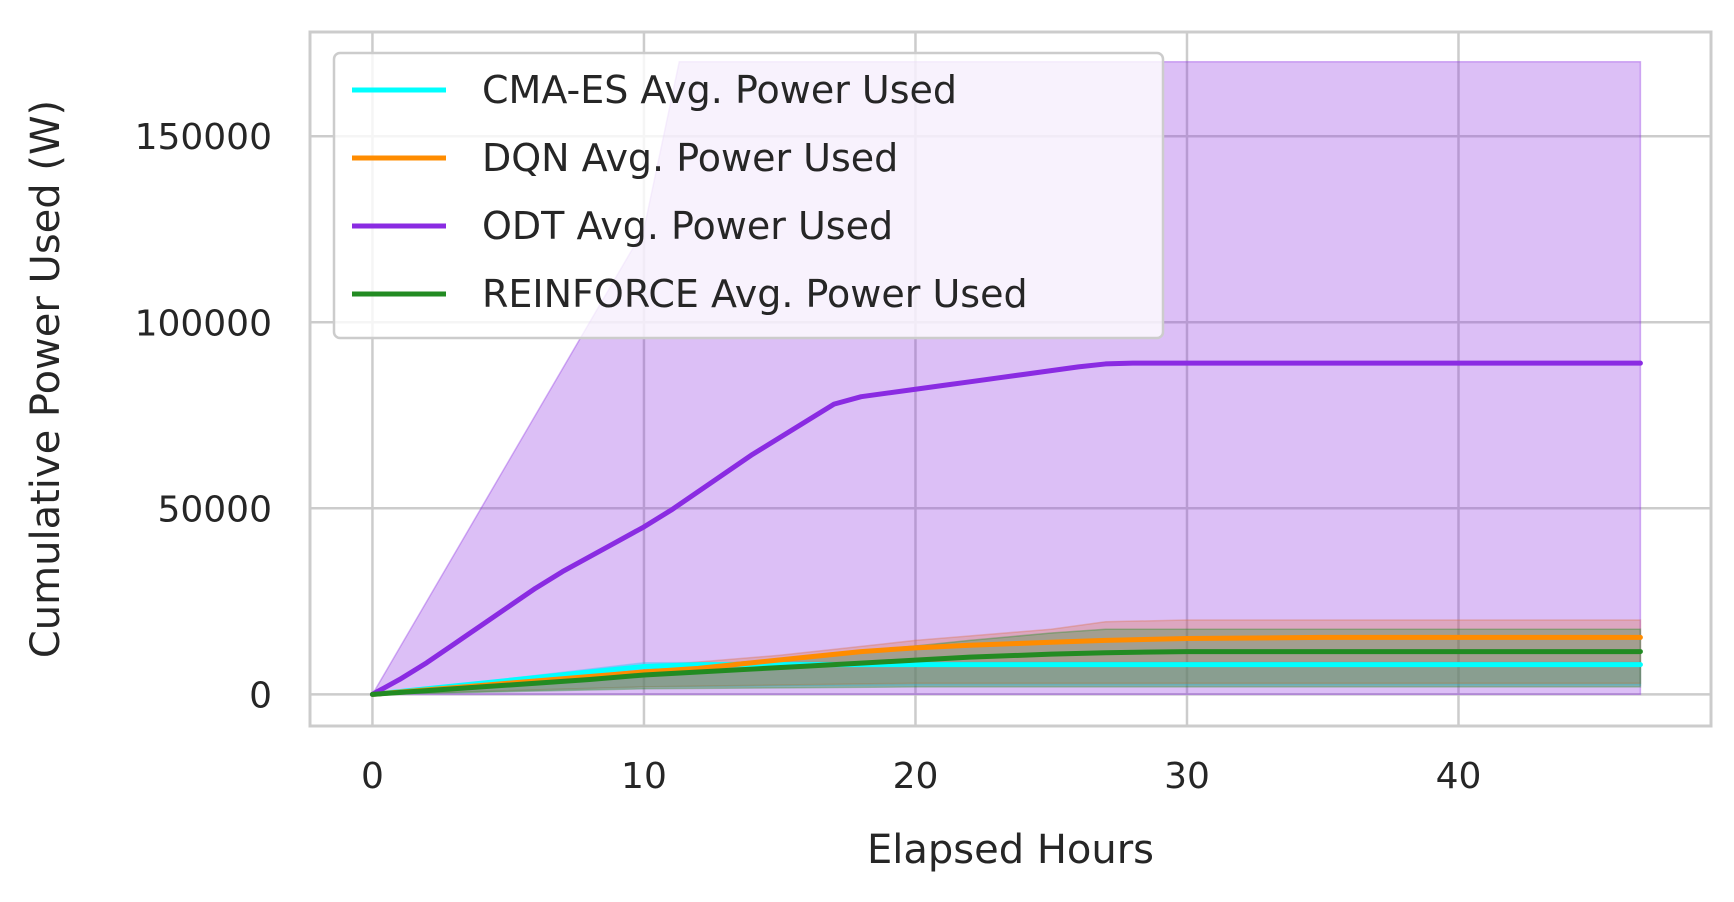 Image resolution: width=1734 pixels, height=902 pixels. What do you see at coordinates (46, 379) in the screenshot?
I see `y-axis-label: Cumulative Power Used (W)` at bounding box center [46, 379].